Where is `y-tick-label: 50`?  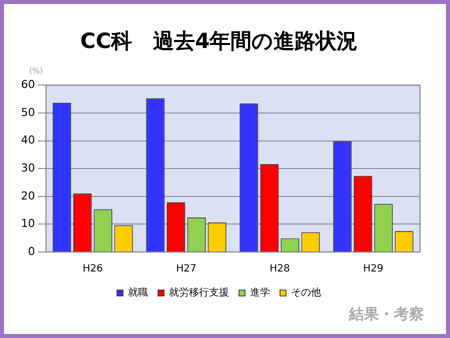
y-tick-label: 50 is located at coordinates (27, 112).